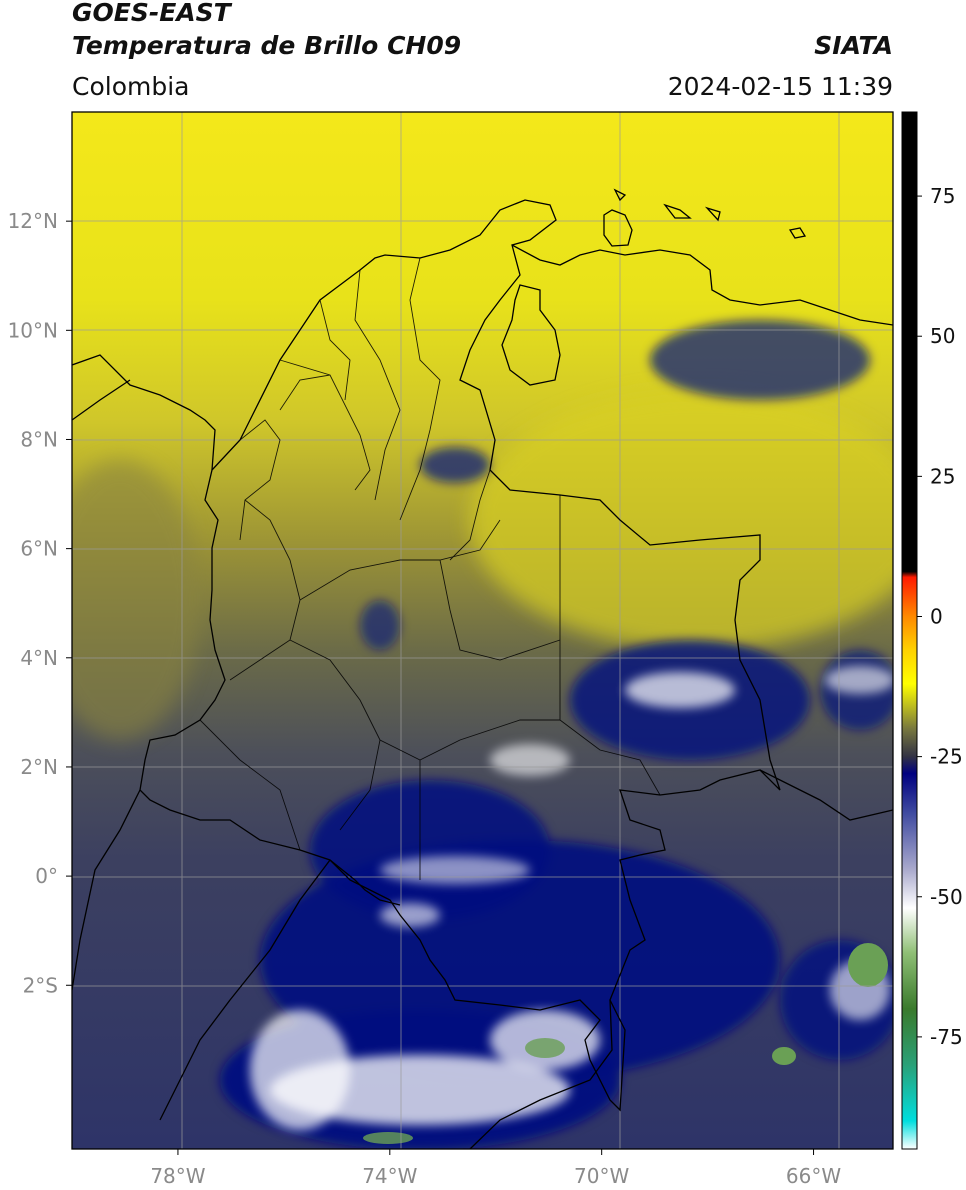 This screenshot has height=1190, width=966. Describe the element at coordinates (942, 476) in the screenshot. I see `colorbar-tick-label: 25` at that location.